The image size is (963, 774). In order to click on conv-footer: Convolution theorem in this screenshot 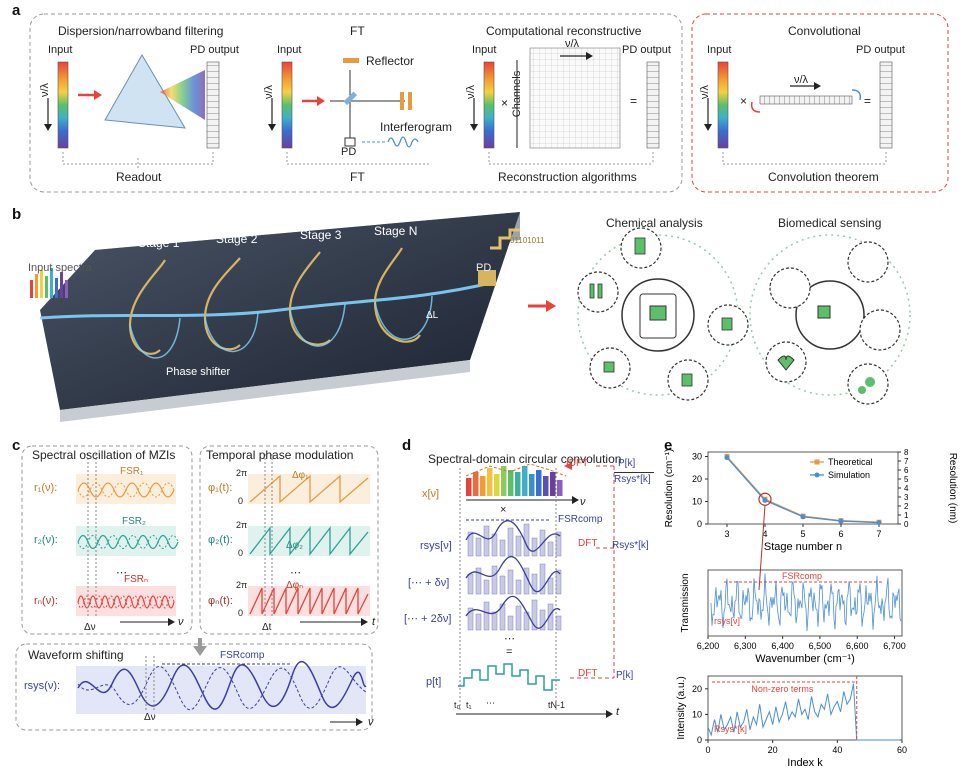, I will do `click(823, 177)`.